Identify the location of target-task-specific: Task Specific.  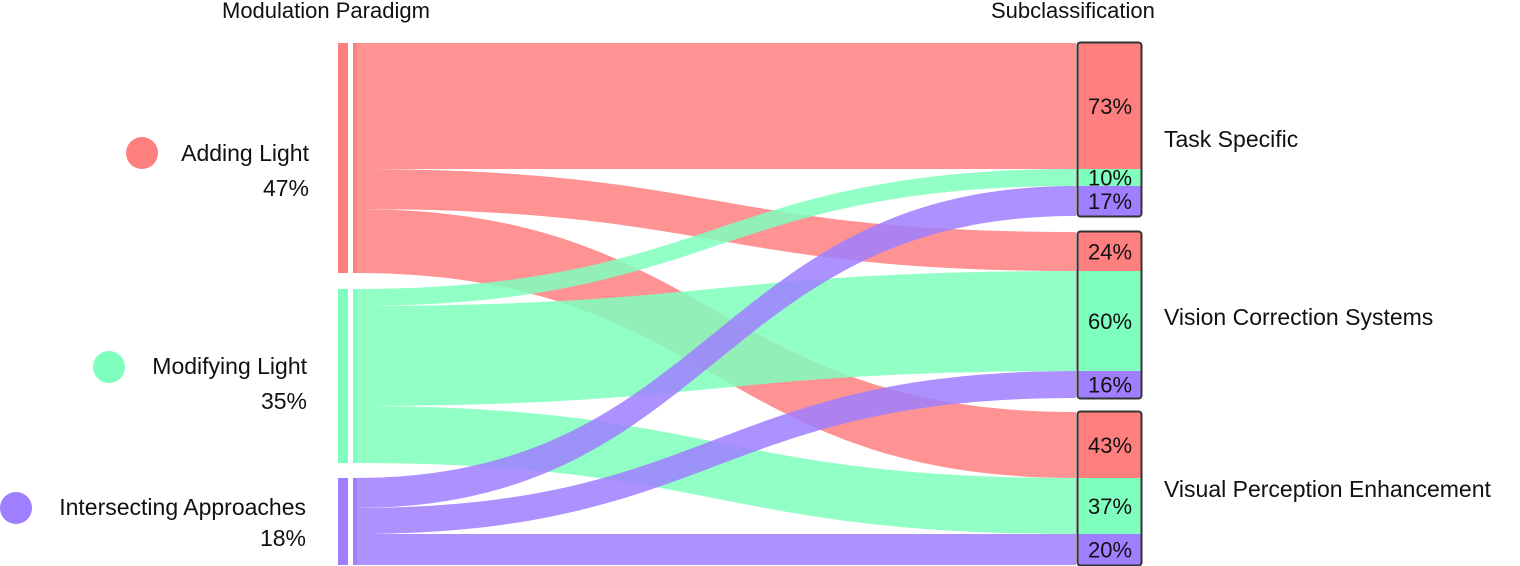
(1231, 139).